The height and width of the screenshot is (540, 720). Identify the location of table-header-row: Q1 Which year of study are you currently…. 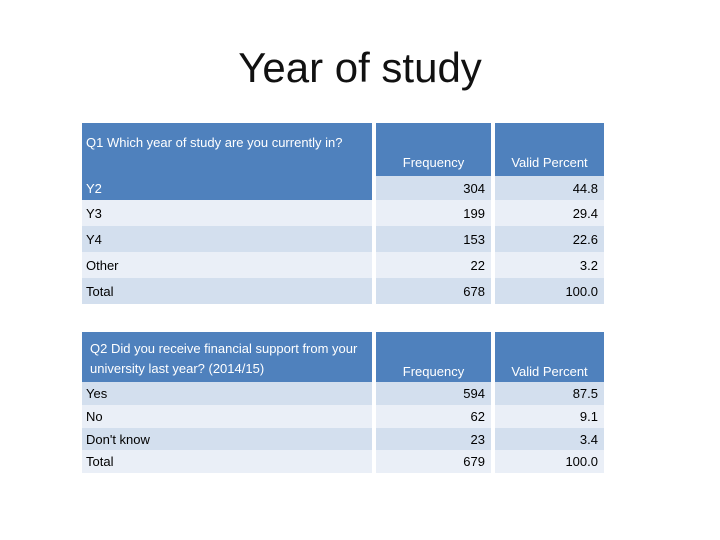
(343, 149).